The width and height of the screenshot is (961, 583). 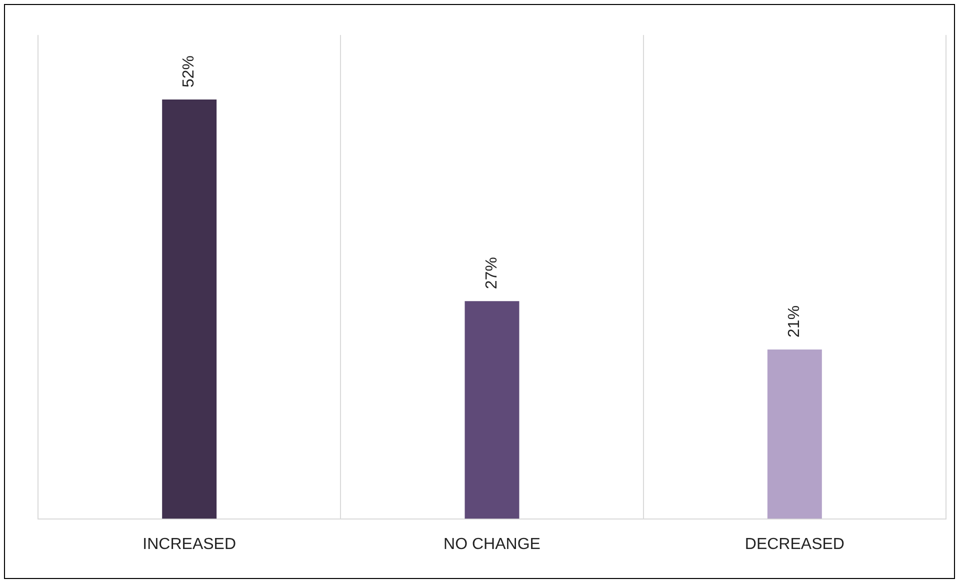 I want to click on x-tick-label: DECREASED, so click(x=794, y=544).